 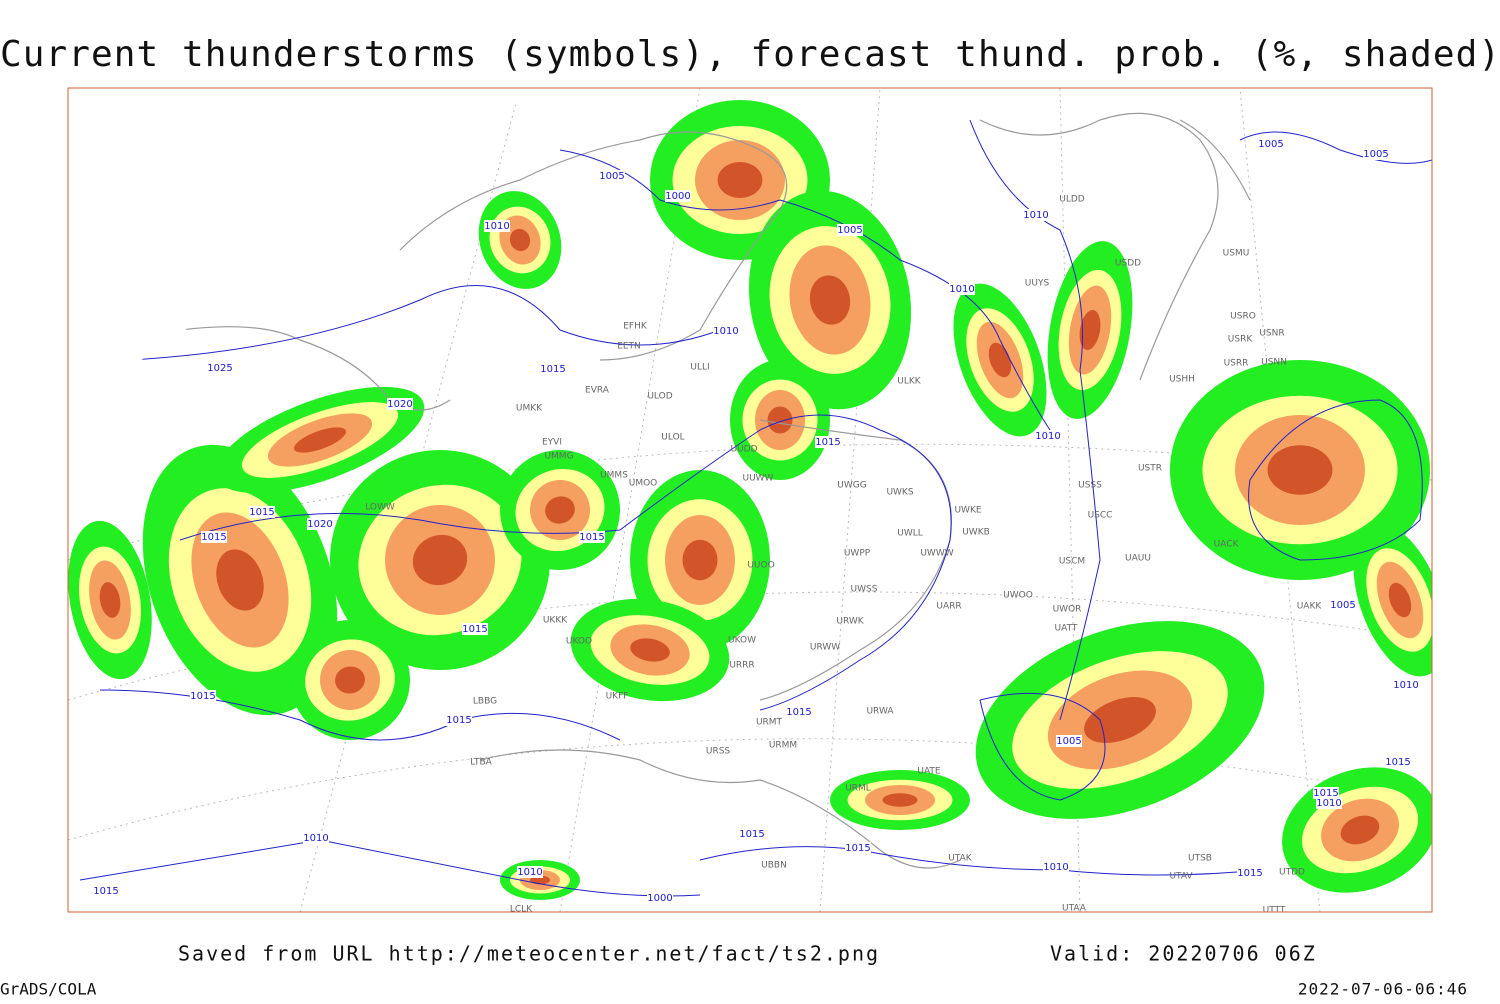 What do you see at coordinates (1066, 629) in the screenshot?
I see `station-label: UATT` at bounding box center [1066, 629].